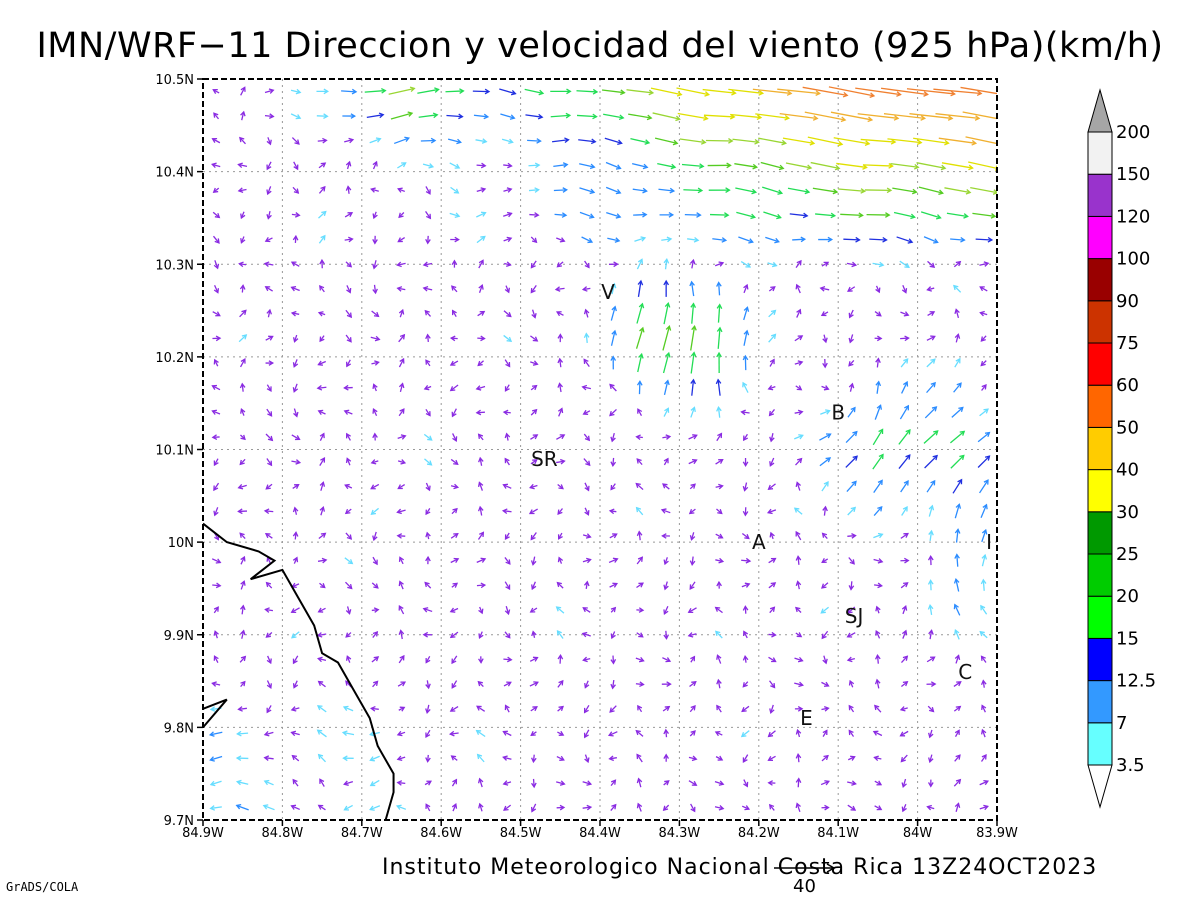 The image size is (1200, 900). What do you see at coordinates (441, 833) in the screenshot?
I see `lon-tick-label: 84.6W` at bounding box center [441, 833].